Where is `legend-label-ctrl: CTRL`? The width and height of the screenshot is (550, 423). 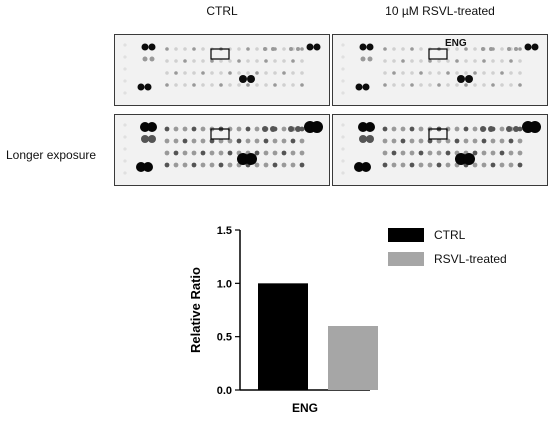 legend-label-ctrl: CTRL is located at coordinates (450, 235).